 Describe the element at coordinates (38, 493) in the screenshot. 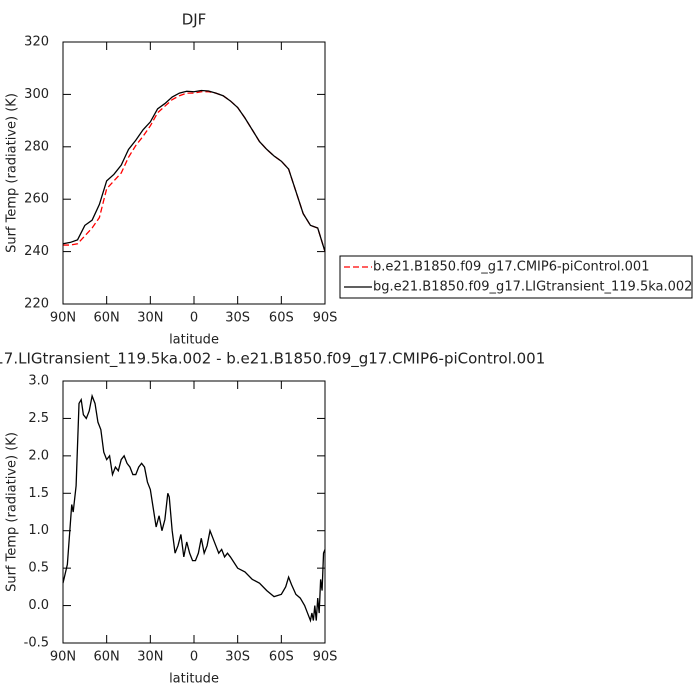

I see `y-tick-label: 1.5` at that location.